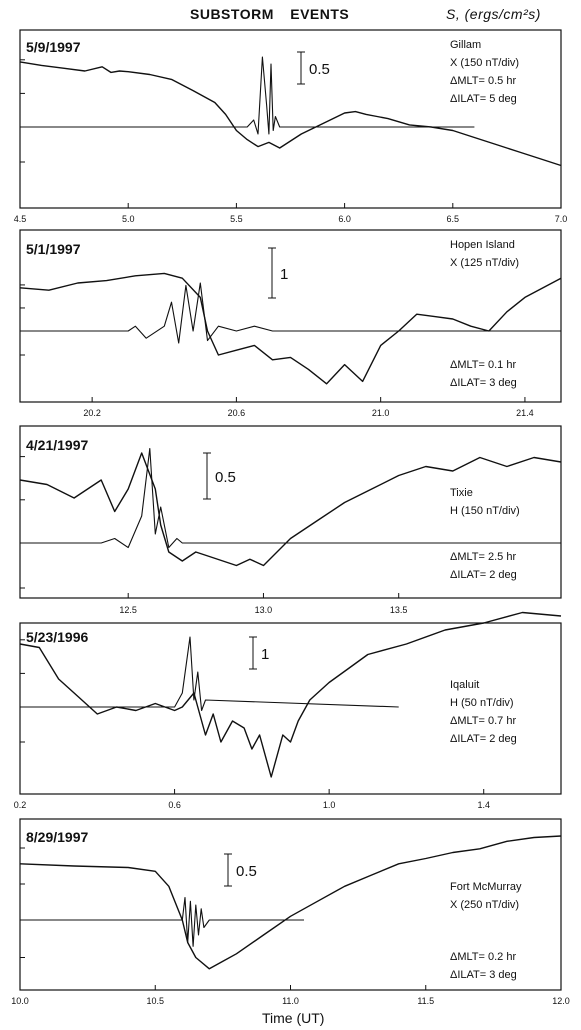 The image size is (581, 1030). I want to click on x-tick-label: 6.5, so click(453, 219).